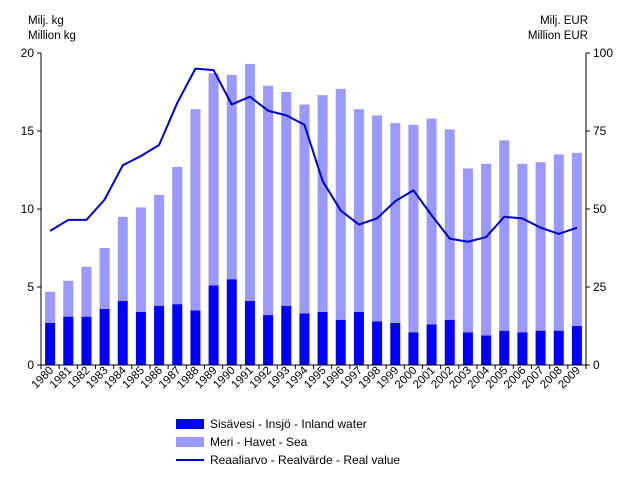 Image resolution: width=634 pixels, height=482 pixels. Describe the element at coordinates (268, 340) in the screenshot. I see `bar-inland-1992` at that location.